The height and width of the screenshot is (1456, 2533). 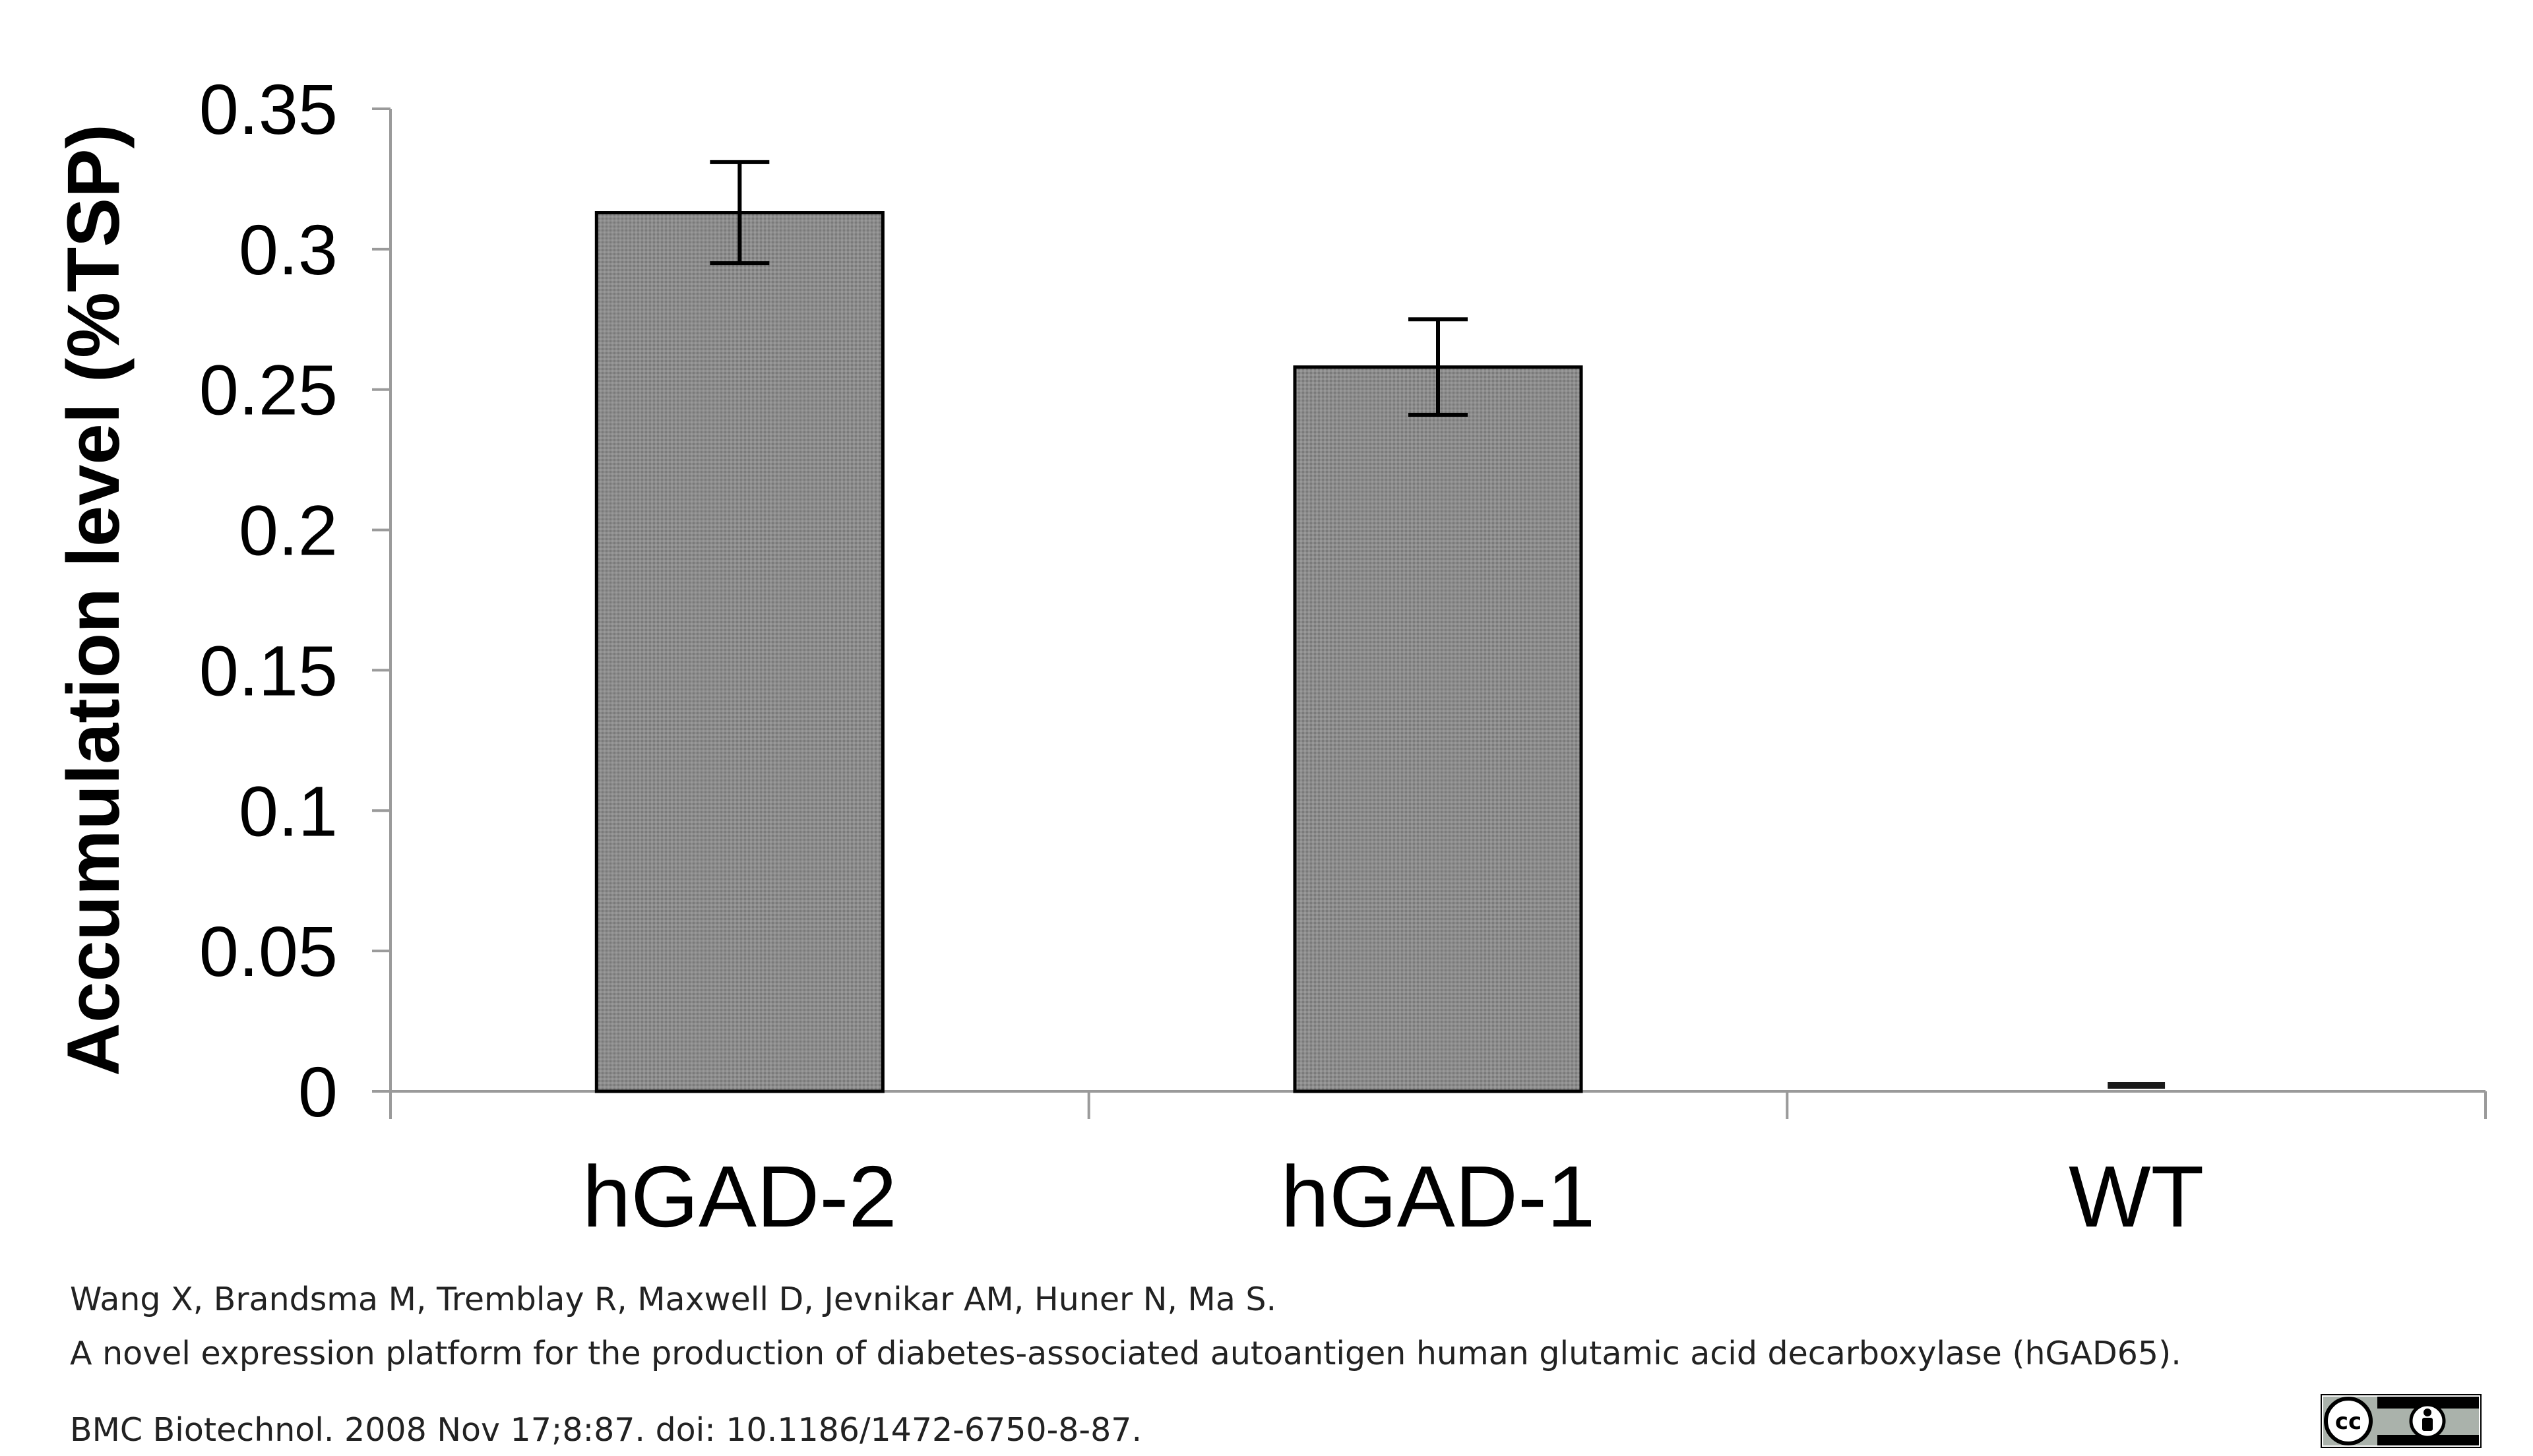 What do you see at coordinates (295, 600) in the screenshot?
I see `y-axis: 0 0.05 0.1 0.15 0.2 0.25 0.3 0.35` at bounding box center [295, 600].